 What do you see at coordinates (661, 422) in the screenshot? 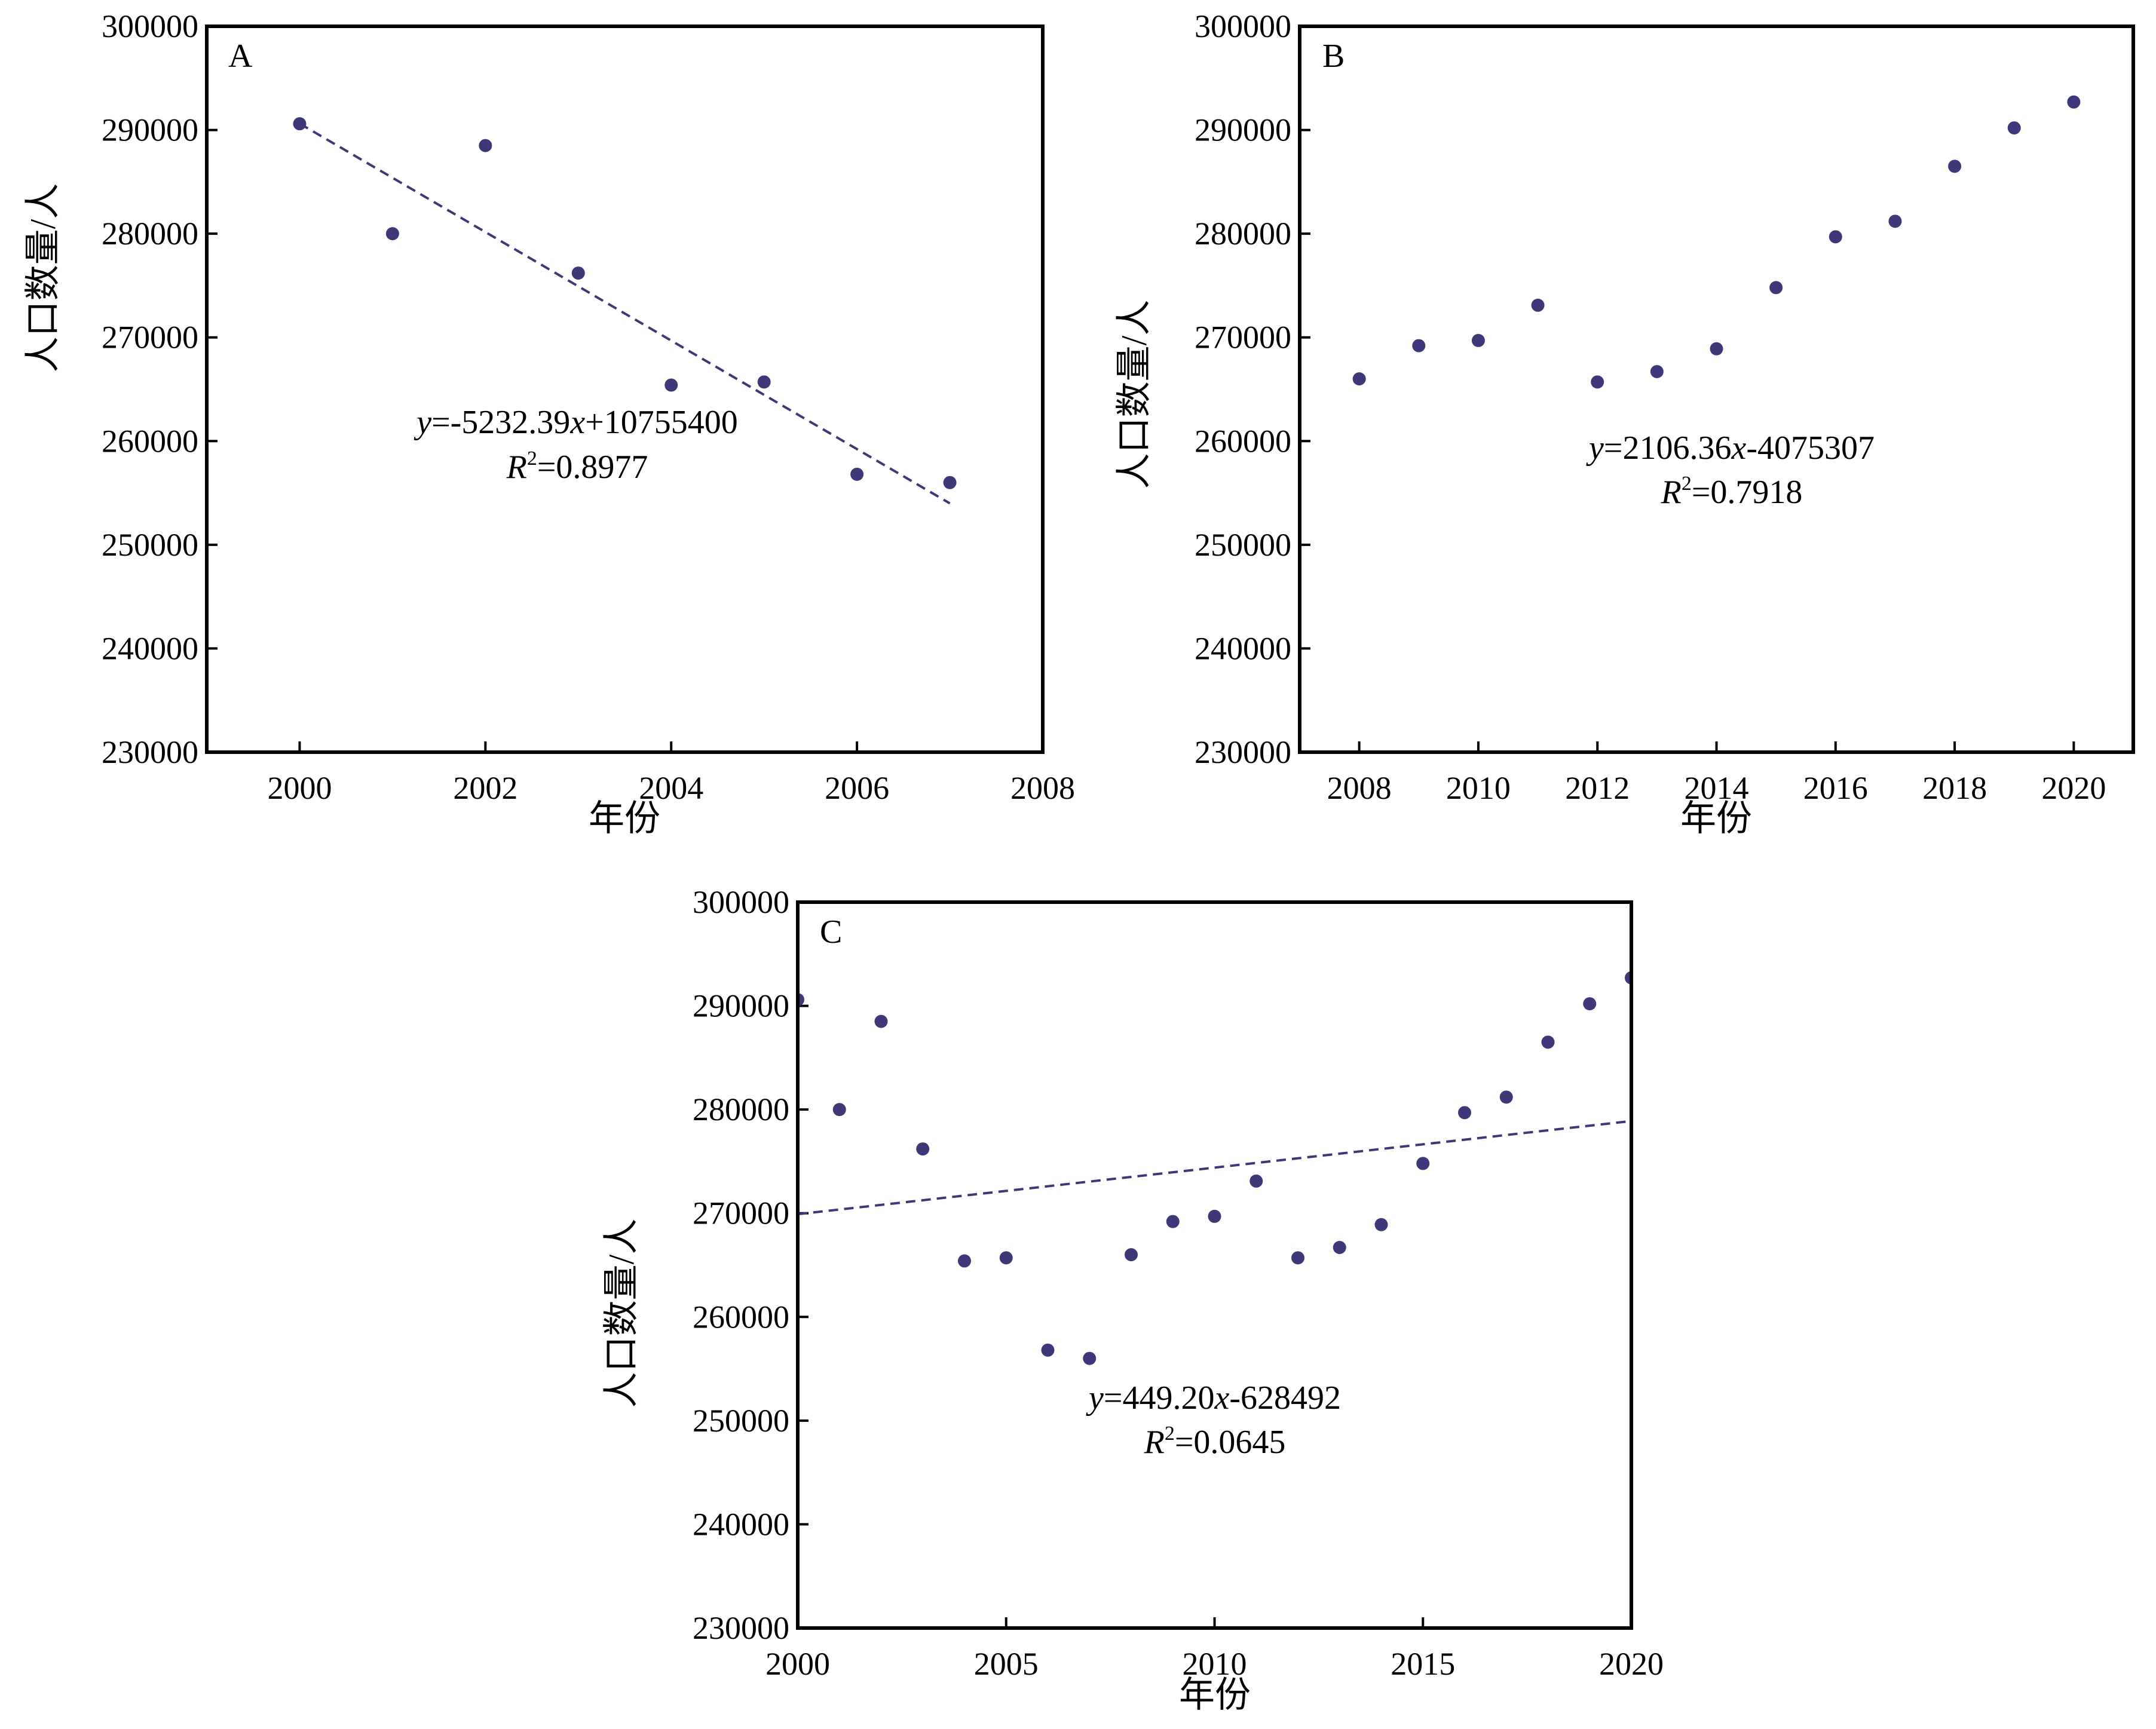
I see `equation-intercept: +10755400` at bounding box center [661, 422].